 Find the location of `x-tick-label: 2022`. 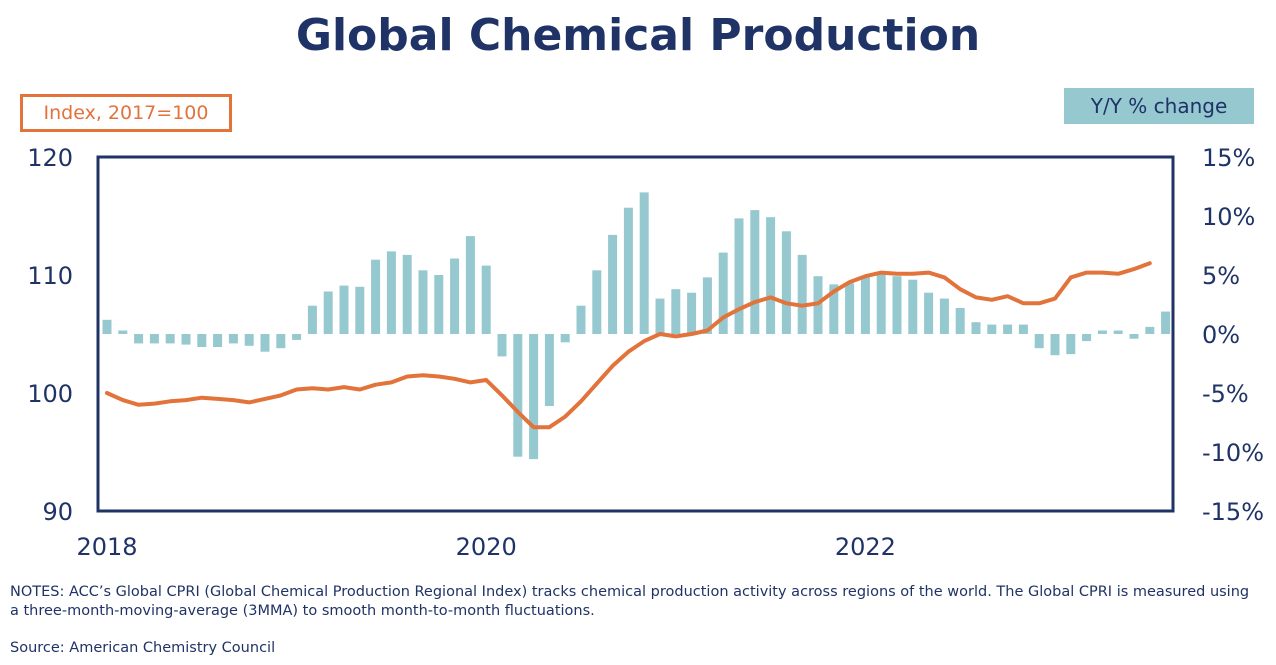

x-tick-label: 2022 is located at coordinates (865, 547).